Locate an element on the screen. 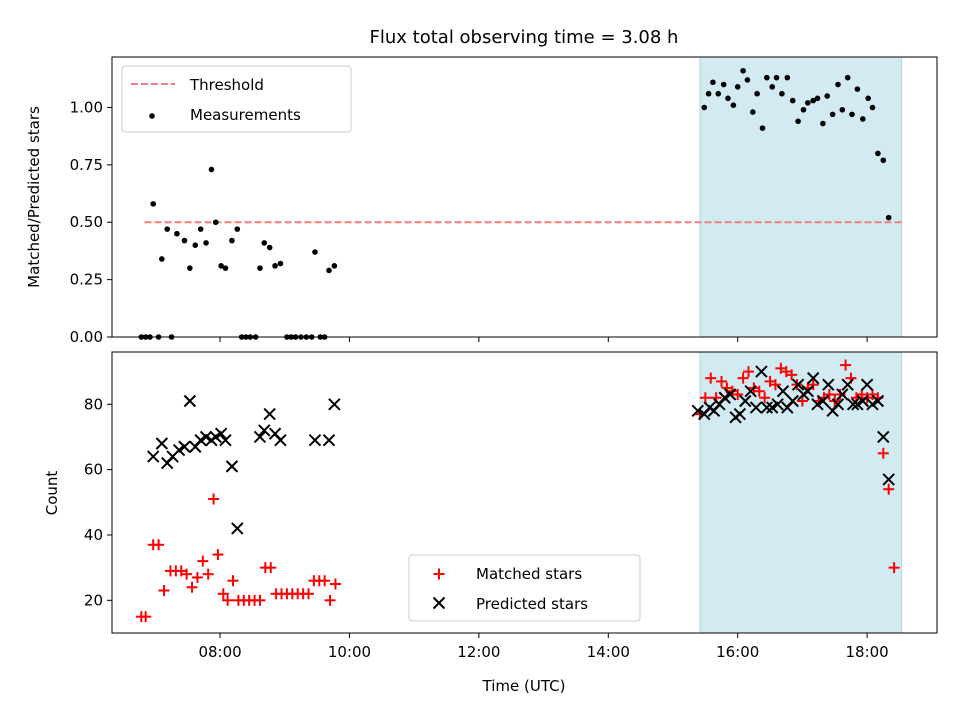 The width and height of the screenshot is (960, 720). legend-box is located at coordinates (236, 99).